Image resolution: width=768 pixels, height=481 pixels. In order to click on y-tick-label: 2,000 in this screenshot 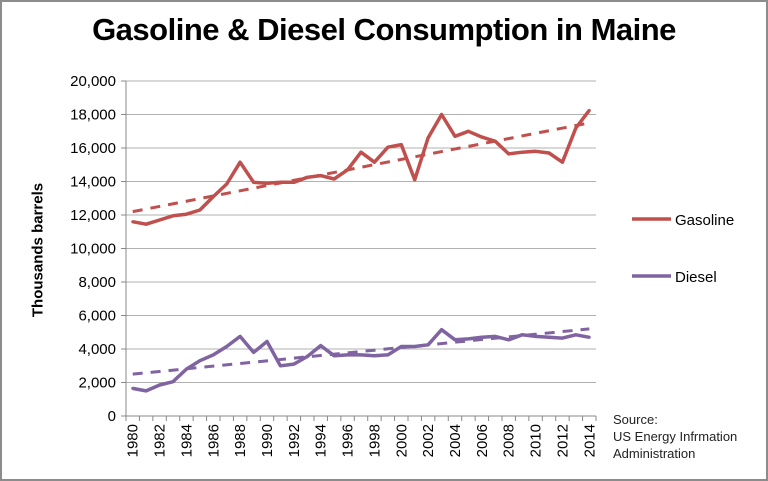, I will do `click(97, 383)`.